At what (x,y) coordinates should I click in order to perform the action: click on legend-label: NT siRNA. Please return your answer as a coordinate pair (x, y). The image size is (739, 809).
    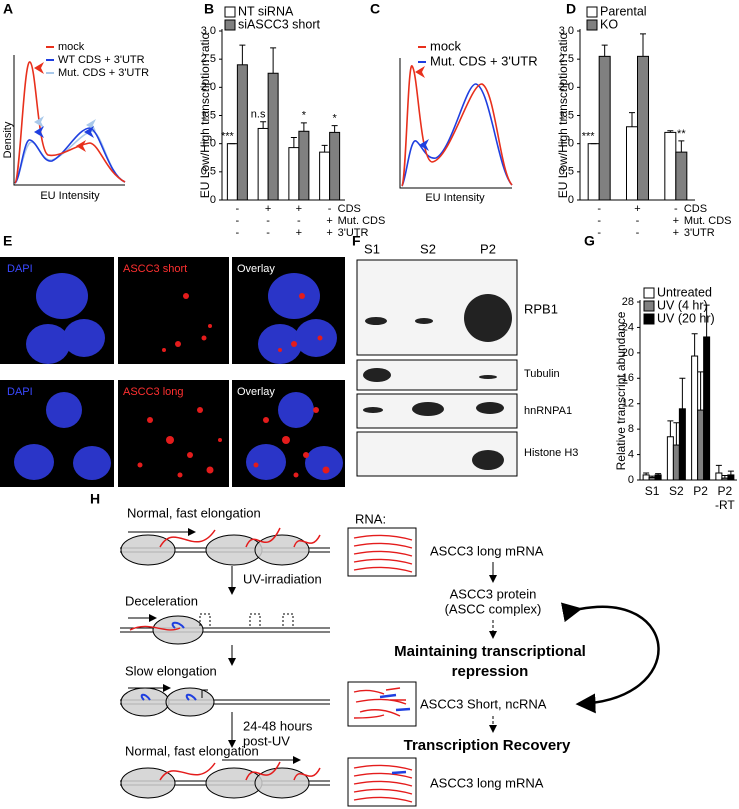
    Looking at the image, I should click on (266, 11).